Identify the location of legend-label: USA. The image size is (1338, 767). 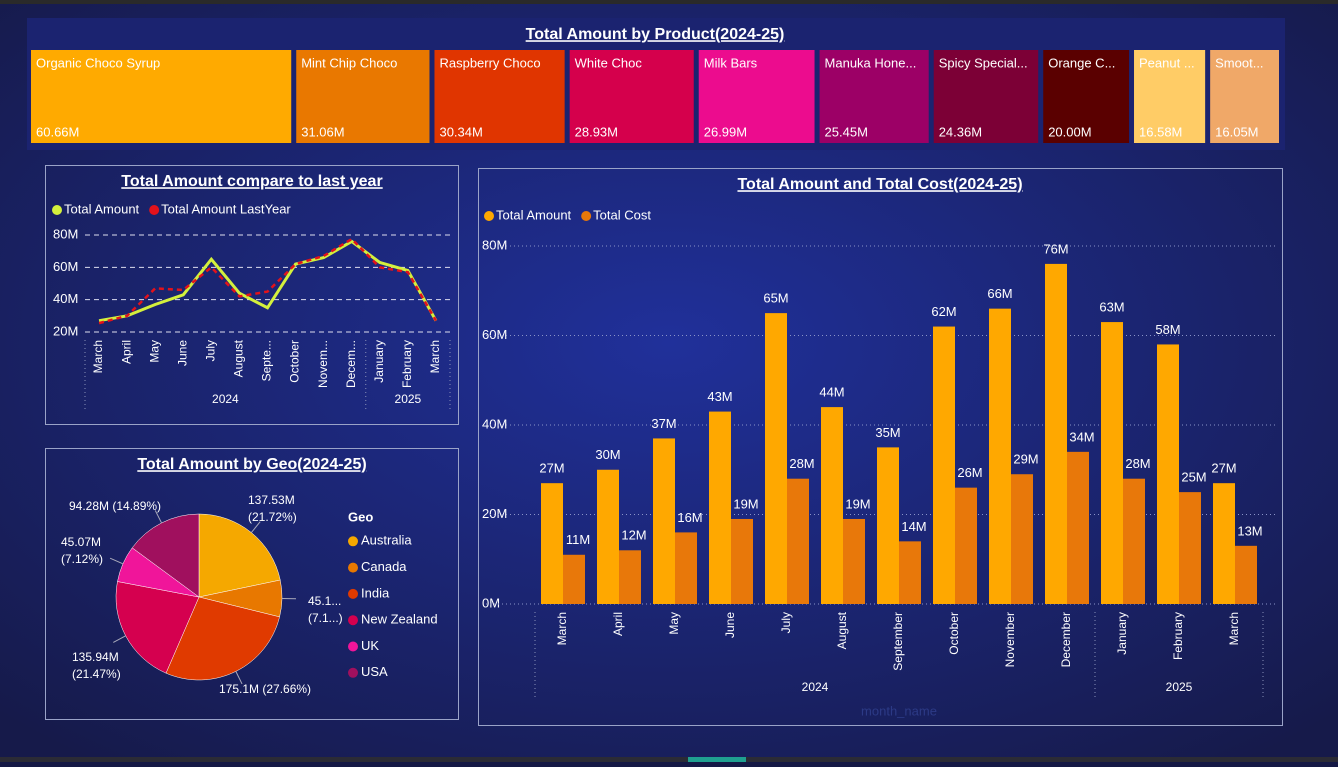
(374, 671).